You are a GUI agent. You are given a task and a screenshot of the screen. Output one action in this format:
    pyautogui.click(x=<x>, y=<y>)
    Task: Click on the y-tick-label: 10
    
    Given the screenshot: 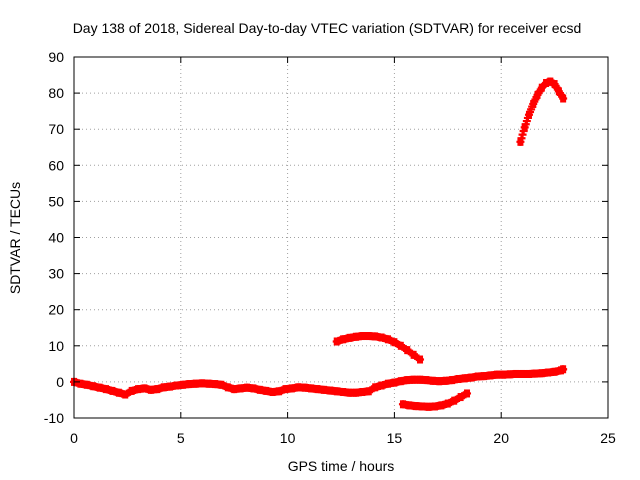 What is the action you would take?
    pyautogui.click(x=56, y=346)
    